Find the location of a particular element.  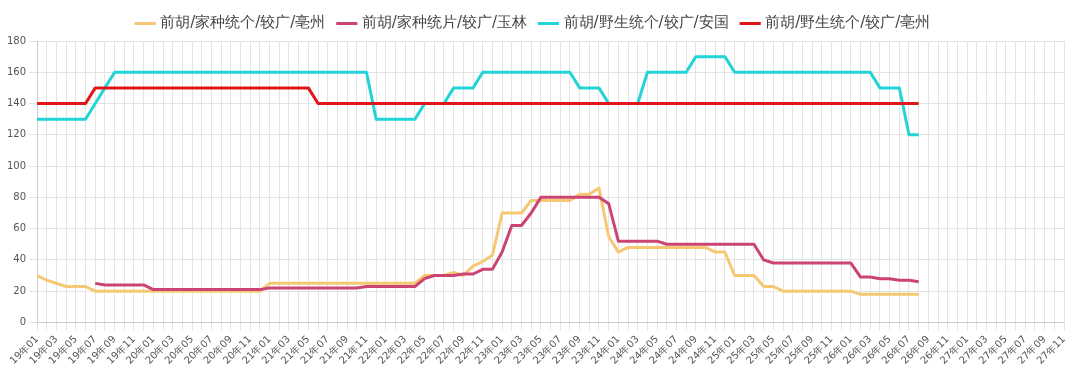

y-tick-label: 80 is located at coordinates (20, 196).